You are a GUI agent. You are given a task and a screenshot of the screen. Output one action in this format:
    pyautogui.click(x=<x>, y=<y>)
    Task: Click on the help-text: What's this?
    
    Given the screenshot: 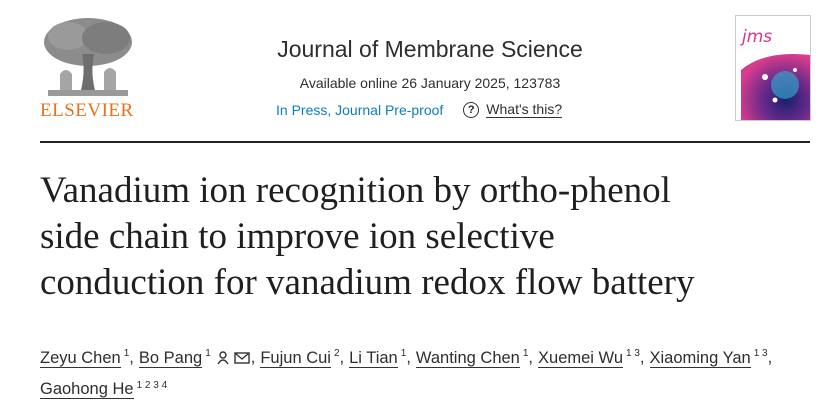 What is the action you would take?
    pyautogui.click(x=524, y=109)
    